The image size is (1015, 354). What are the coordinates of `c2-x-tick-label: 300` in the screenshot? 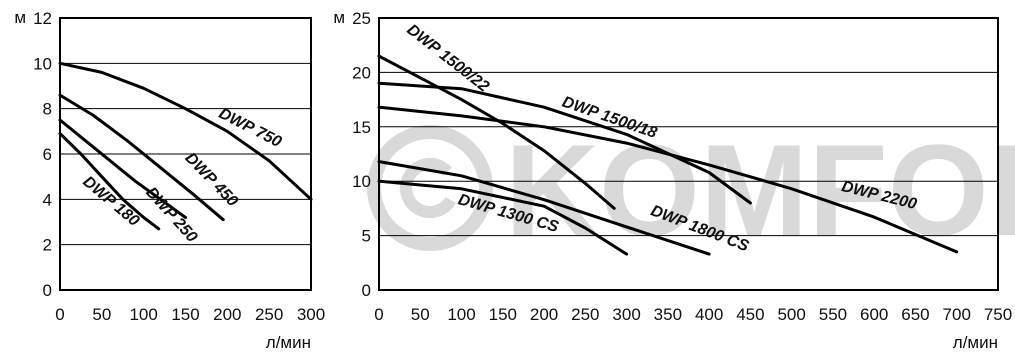 It's located at (626, 314).